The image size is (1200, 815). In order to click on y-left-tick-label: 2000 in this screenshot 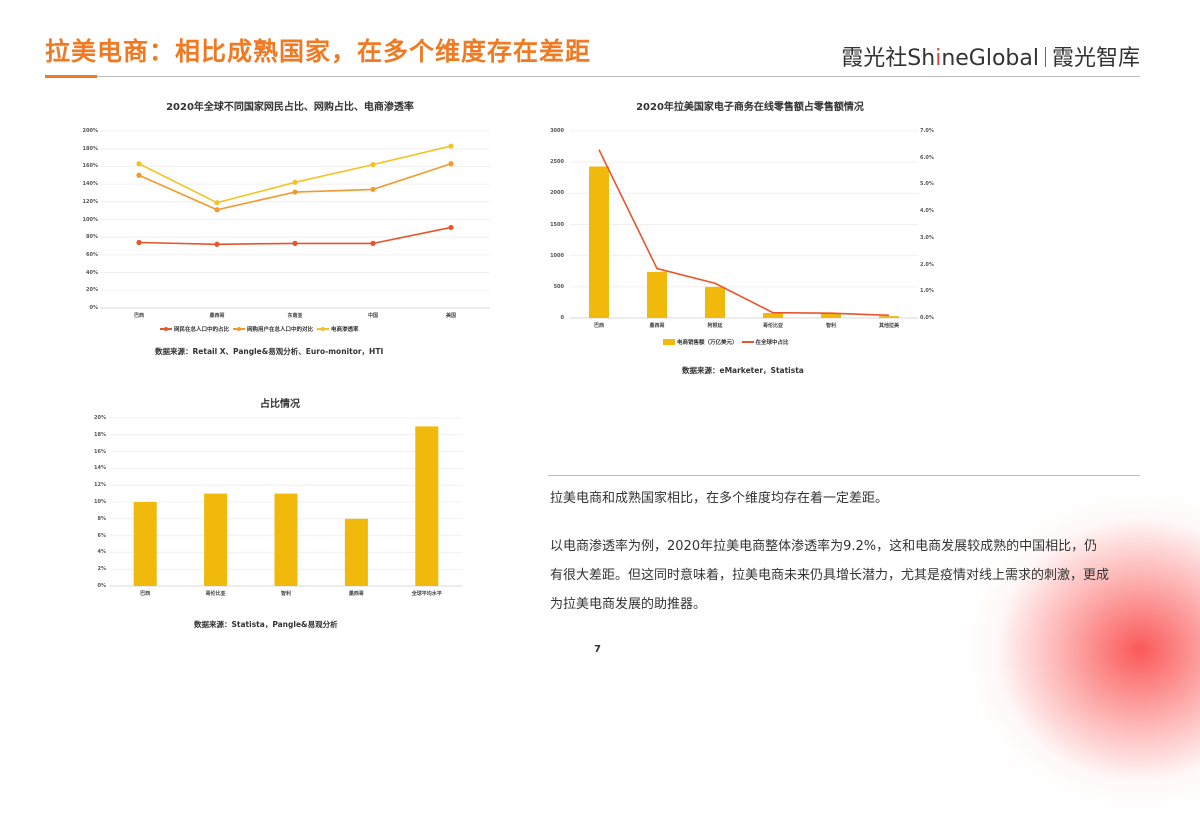, I will do `click(557, 193)`.